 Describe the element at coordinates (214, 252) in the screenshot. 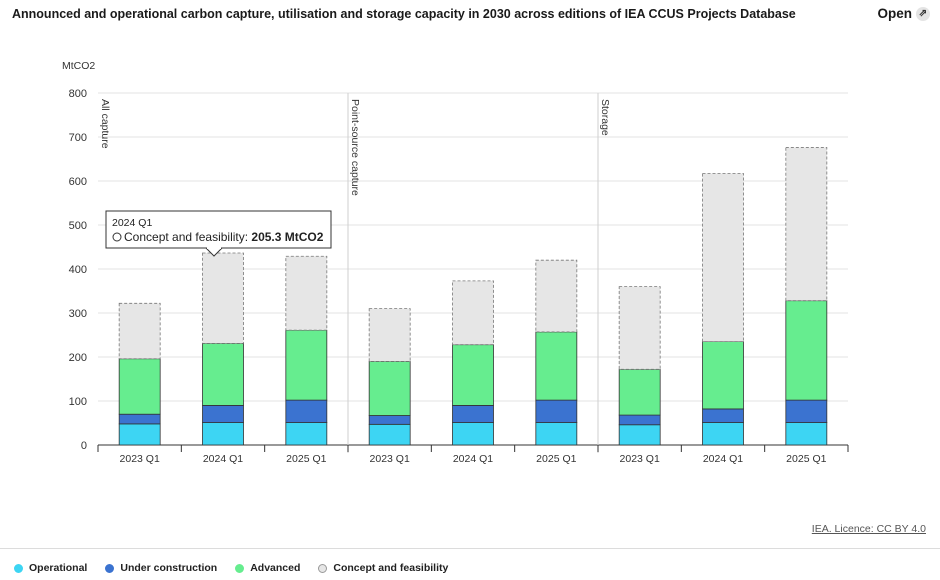

I see `tooltip-pointer` at that location.